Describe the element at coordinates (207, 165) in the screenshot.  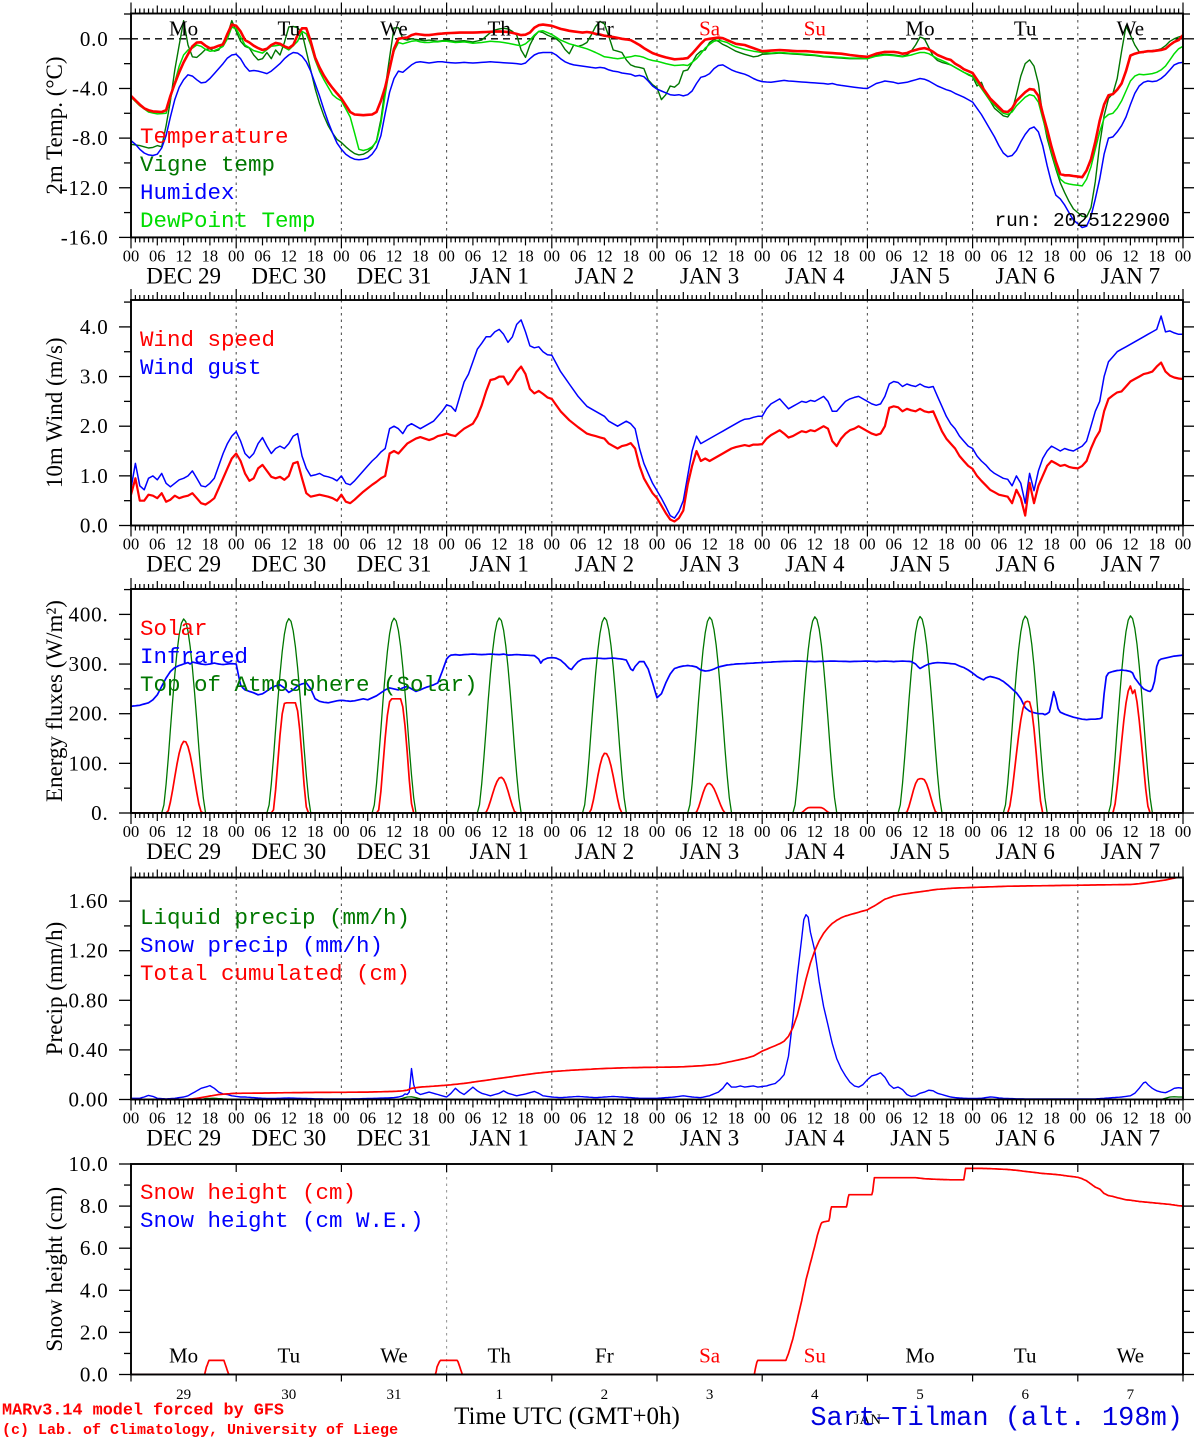
I see `svg-text: Vigne temp` at that location.